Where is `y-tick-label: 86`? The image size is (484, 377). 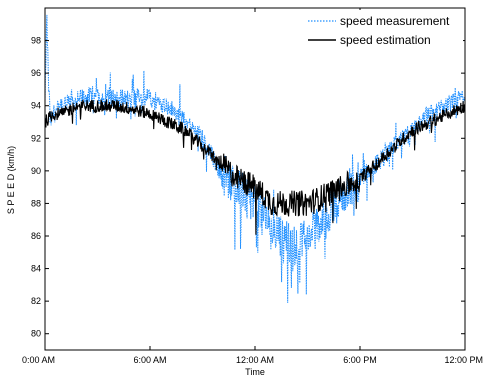 y-tick-label: 86 is located at coordinates (36, 236).